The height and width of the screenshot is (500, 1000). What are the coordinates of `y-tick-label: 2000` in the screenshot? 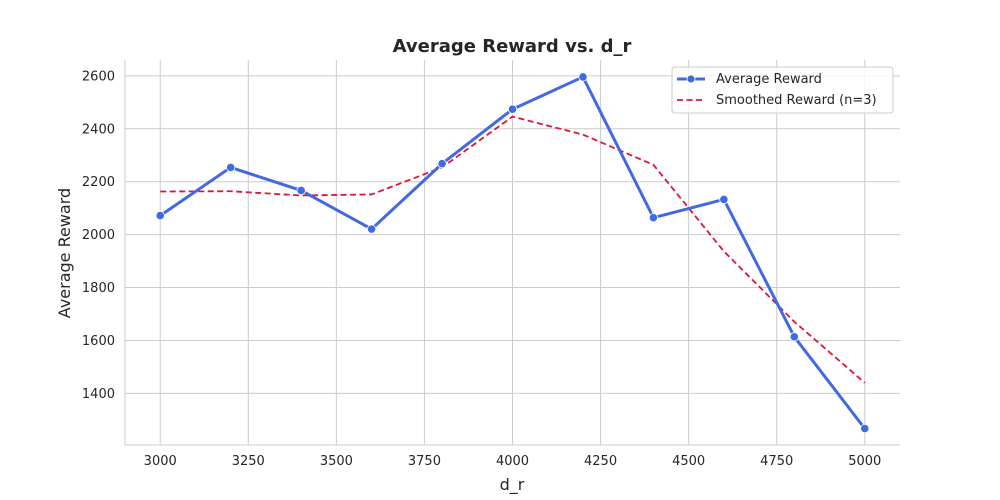 It's located at (98, 235).